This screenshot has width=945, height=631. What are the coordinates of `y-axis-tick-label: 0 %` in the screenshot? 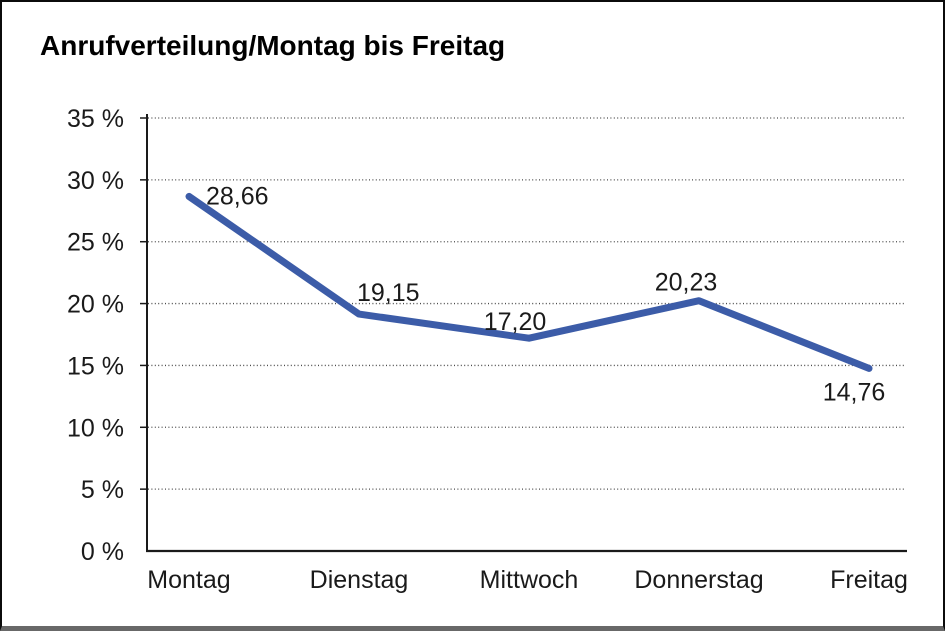 It's located at (102, 552).